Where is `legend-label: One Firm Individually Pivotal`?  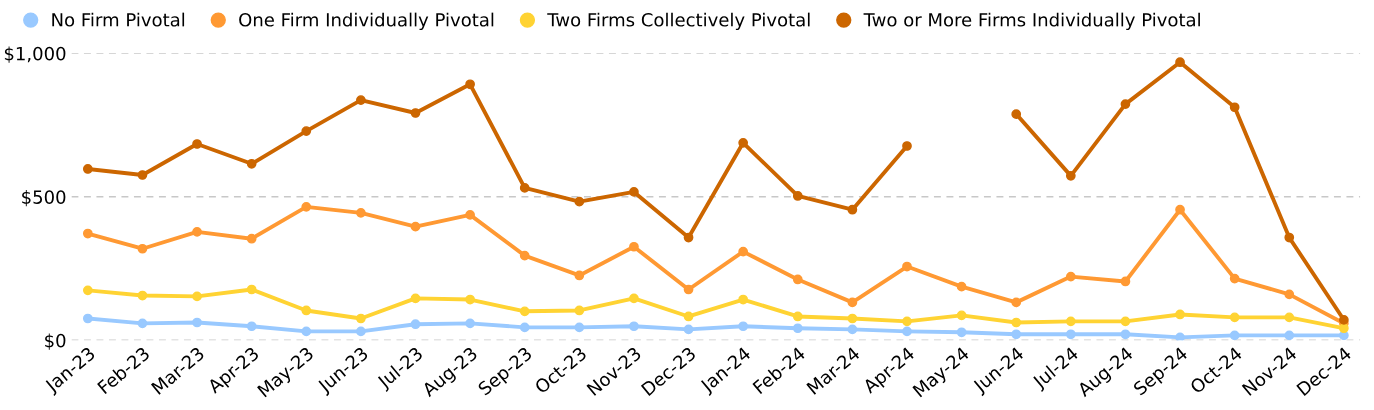
legend-label: One Firm Individually Pivotal is located at coordinates (366, 21).